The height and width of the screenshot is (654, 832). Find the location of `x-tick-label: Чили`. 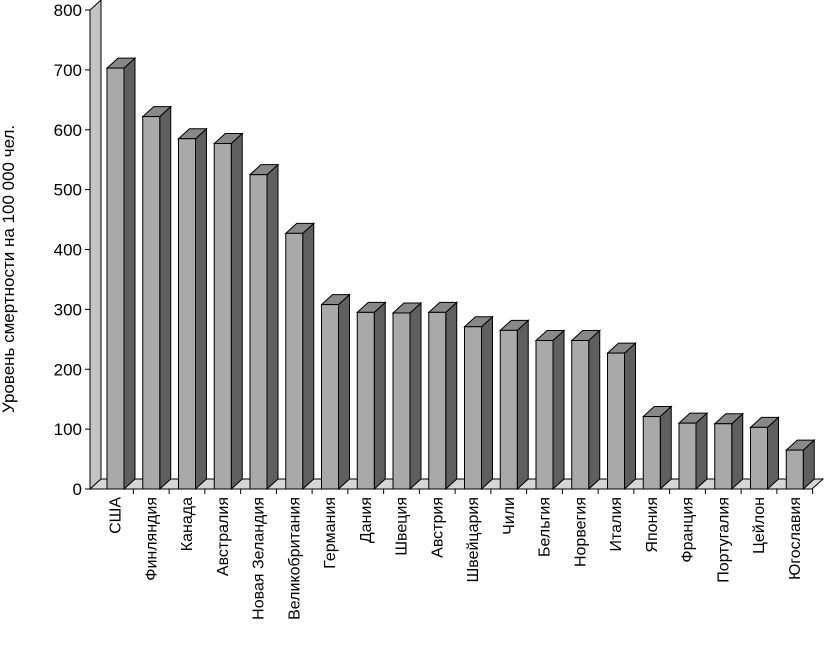

x-tick-label: Чили is located at coordinates (509, 516).